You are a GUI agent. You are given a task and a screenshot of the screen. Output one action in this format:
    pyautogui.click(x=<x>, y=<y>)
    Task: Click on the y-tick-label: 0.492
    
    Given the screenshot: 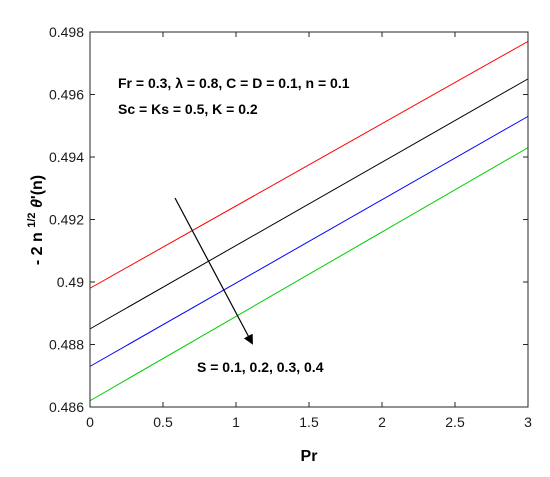 What is the action you would take?
    pyautogui.click(x=66, y=220)
    